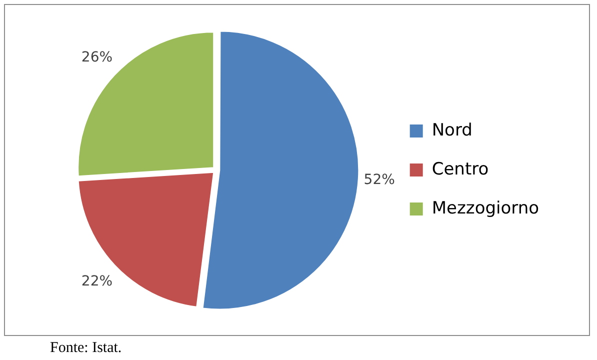 This screenshot has height=360, width=597. I want to click on source-note: Fonte: Istat., so click(86, 348).